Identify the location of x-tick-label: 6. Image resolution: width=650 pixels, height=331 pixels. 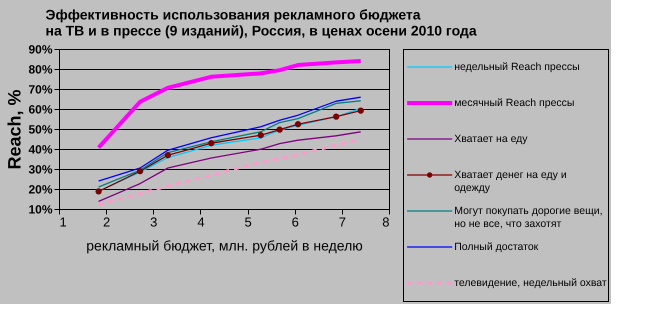
(295, 222).